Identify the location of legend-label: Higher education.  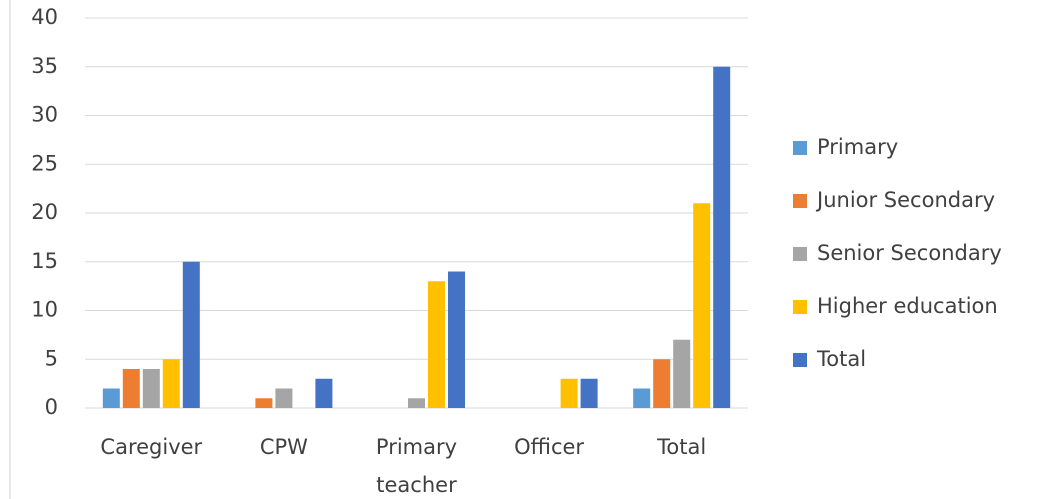
(907, 306).